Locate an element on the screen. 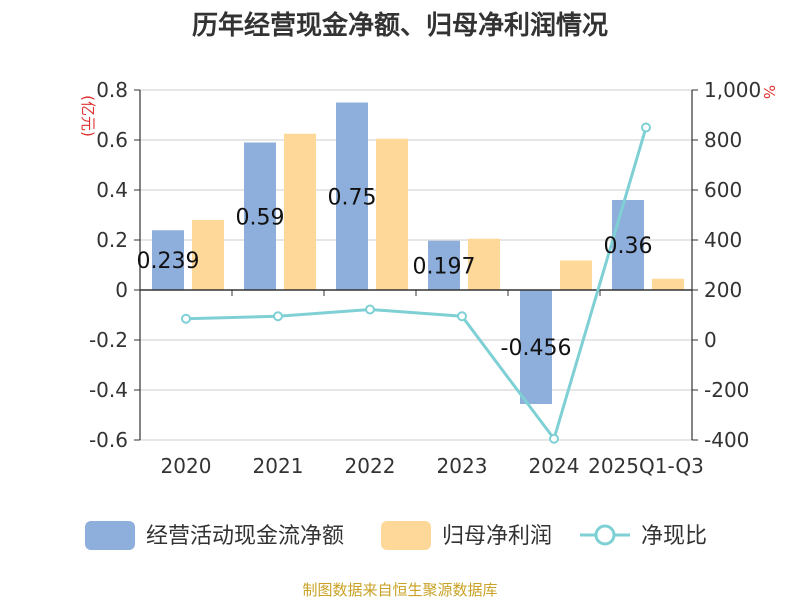 This screenshot has height=600, width=800. data-label: 0.36 is located at coordinates (628, 246).